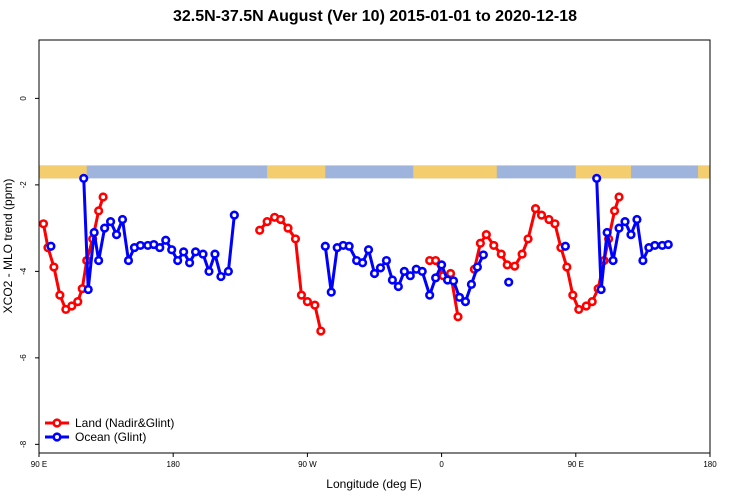 The width and height of the screenshot is (750, 500). Describe the element at coordinates (29, 272) in the screenshot. I see `y-axis: 0 -2 -4 -6 -8` at that location.